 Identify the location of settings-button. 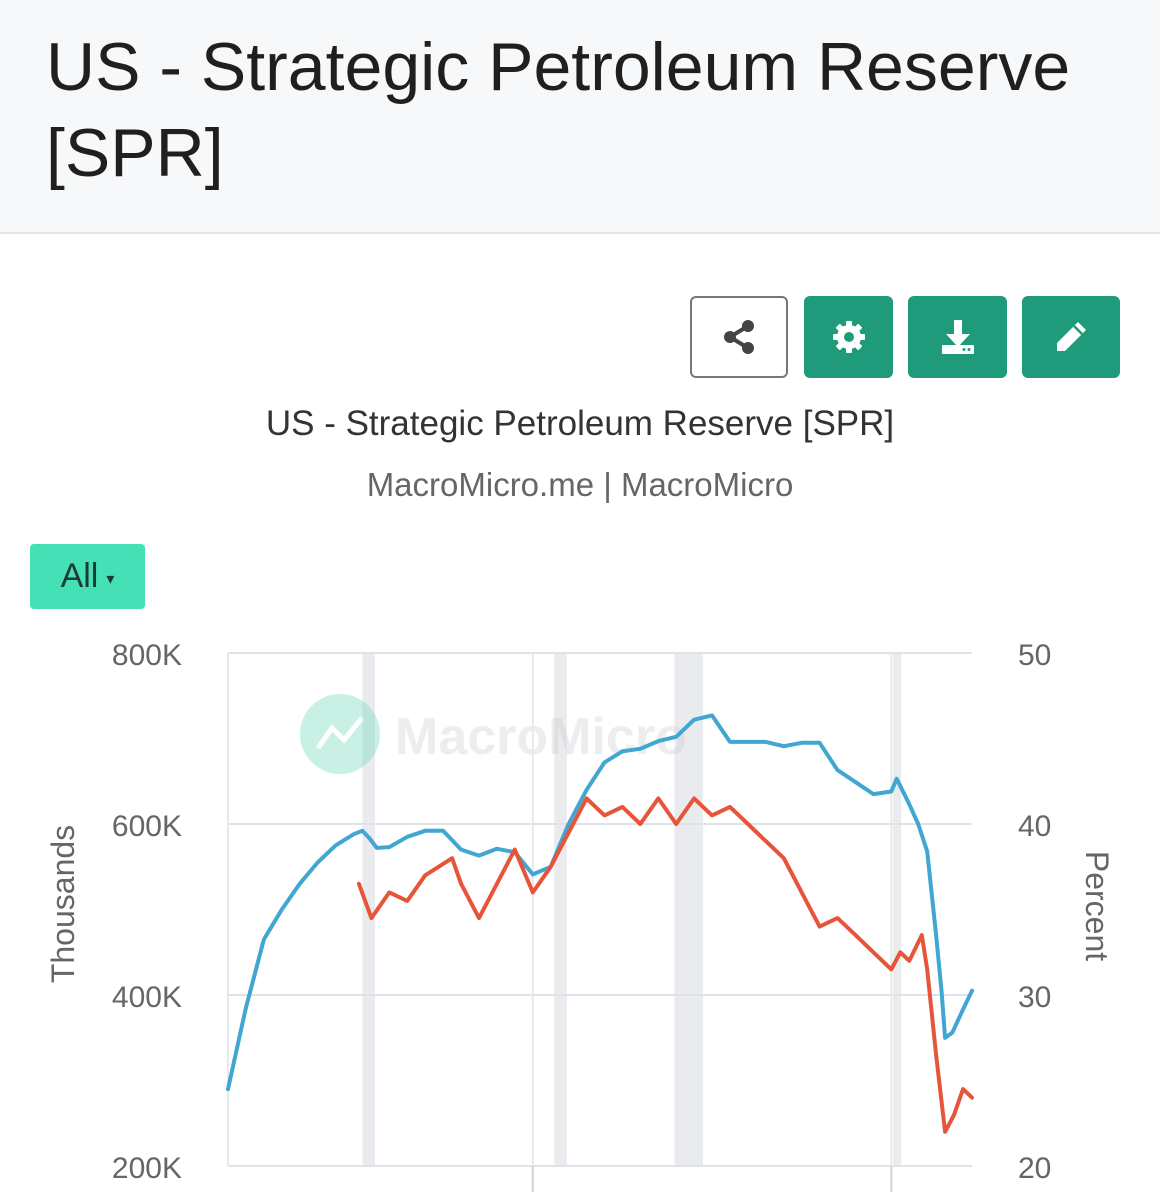
(848, 337).